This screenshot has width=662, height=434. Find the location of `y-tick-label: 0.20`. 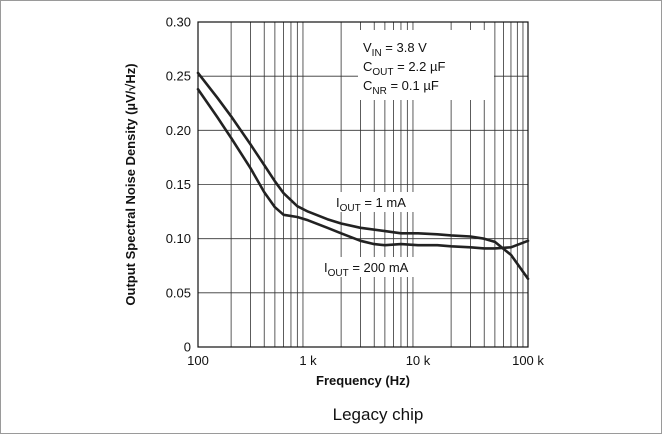

y-tick-label: 0.20 is located at coordinates (178, 130).